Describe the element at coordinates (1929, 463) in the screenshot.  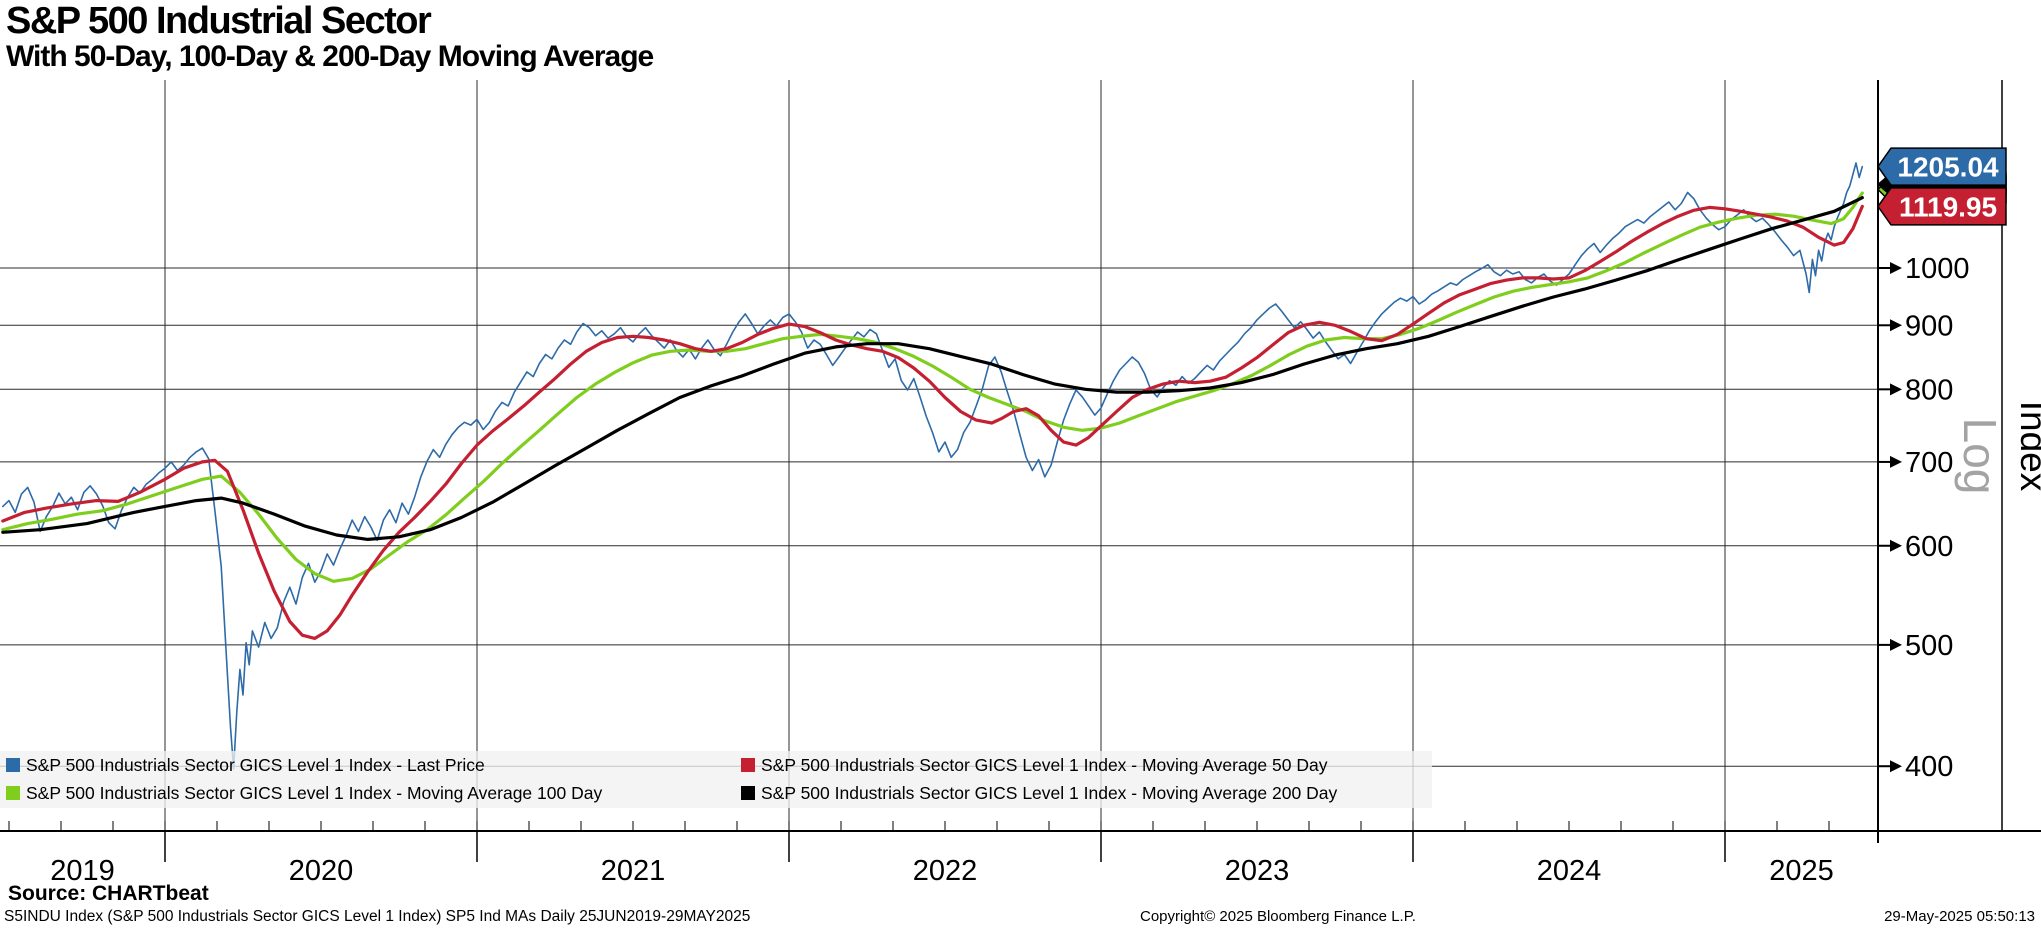
I see `y-tick-label: 700` at that location.